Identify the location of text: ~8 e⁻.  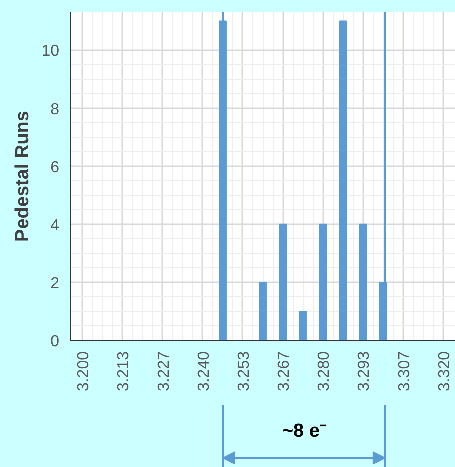
(304, 431).